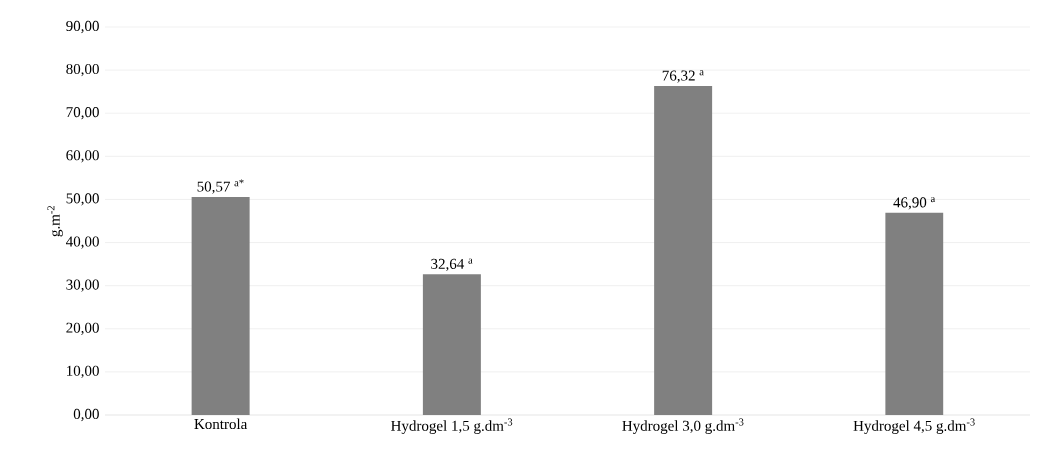 The width and height of the screenshot is (1037, 453). What do you see at coordinates (82, 70) in the screenshot?
I see `y-tick-label: 80,00` at bounding box center [82, 70].